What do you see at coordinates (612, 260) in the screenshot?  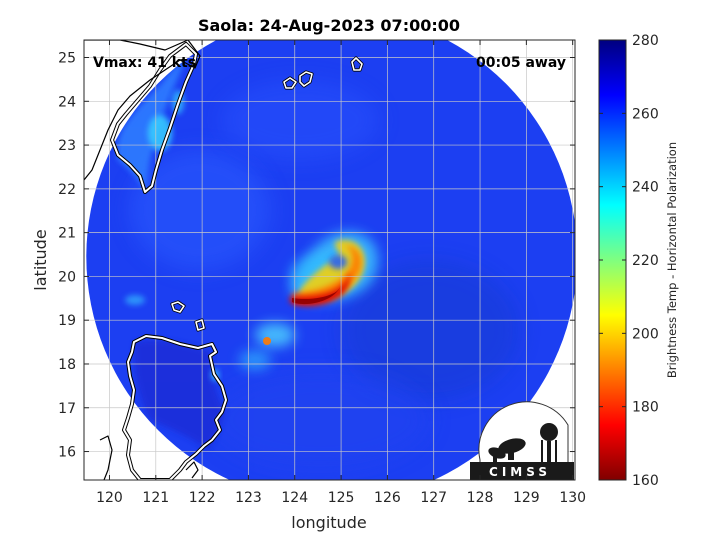 I see `colorbar-gradient` at bounding box center [612, 260].